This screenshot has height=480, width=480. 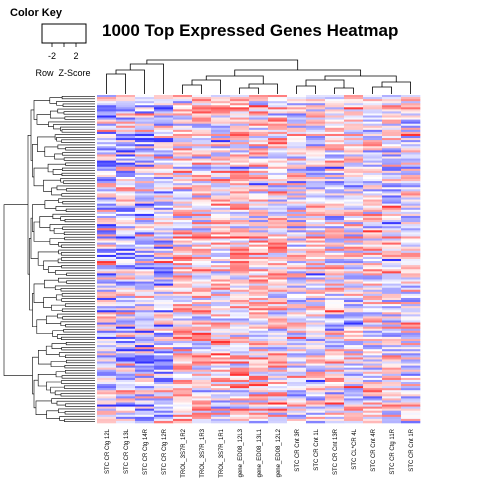 I want to click on column-label: STC CR Cnt 3R, so click(x=298, y=449).